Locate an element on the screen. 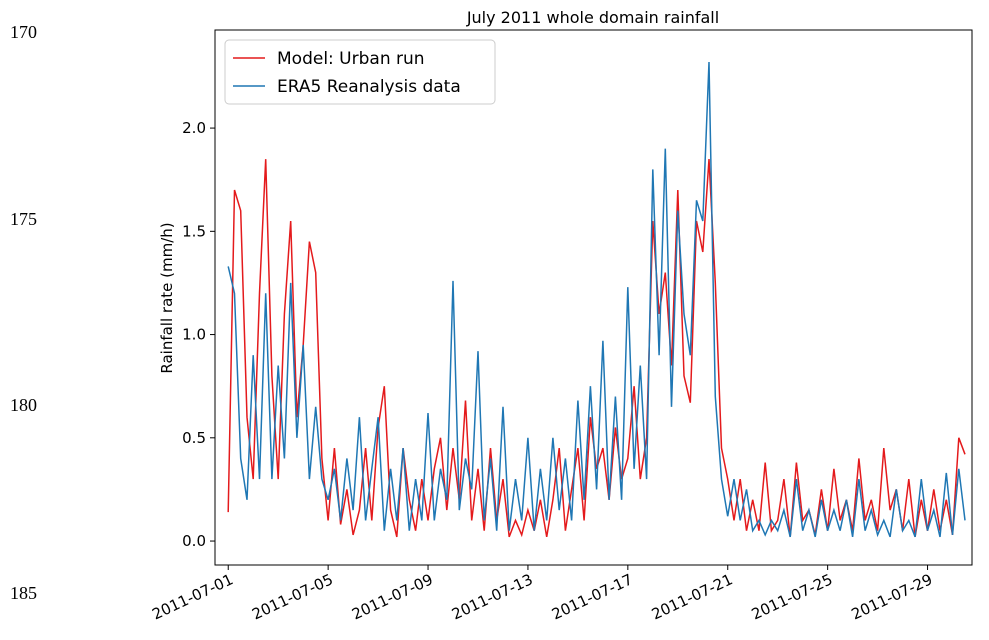 This screenshot has height=640, width=989. x-tick-label: 2011-07-21 is located at coordinates (692, 596).